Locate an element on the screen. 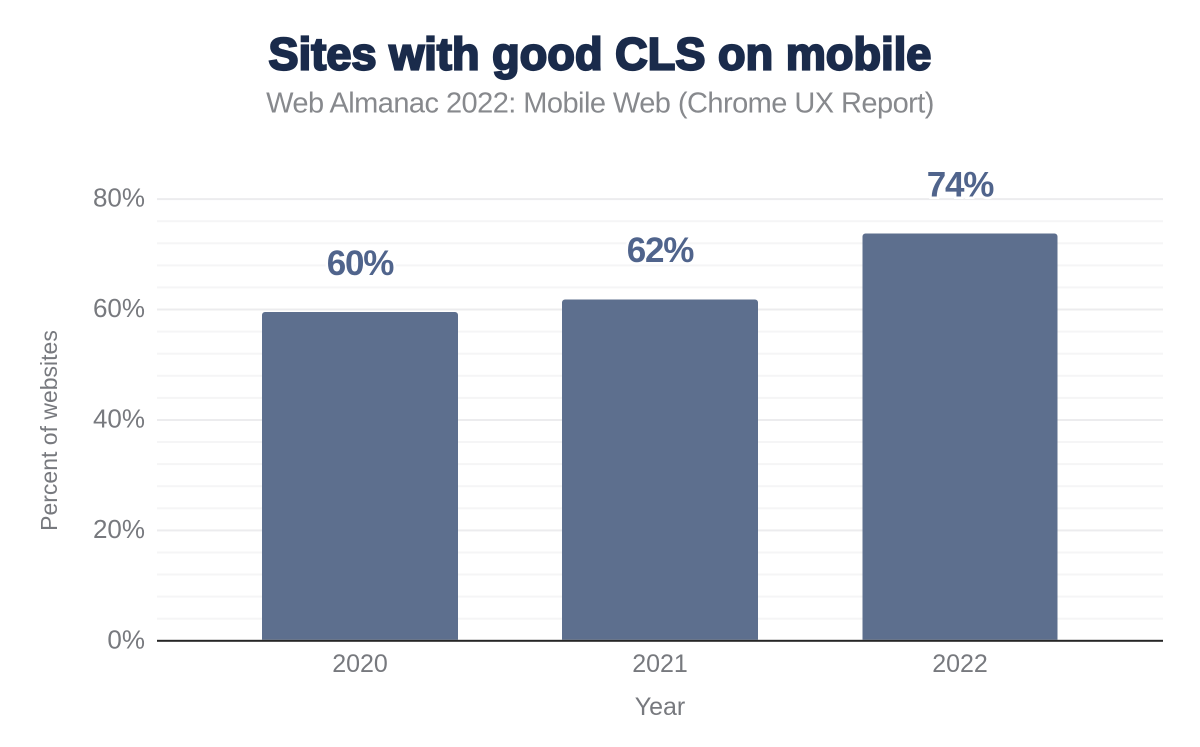 The image size is (1200, 747). svg-text: 40% is located at coordinates (119, 419).